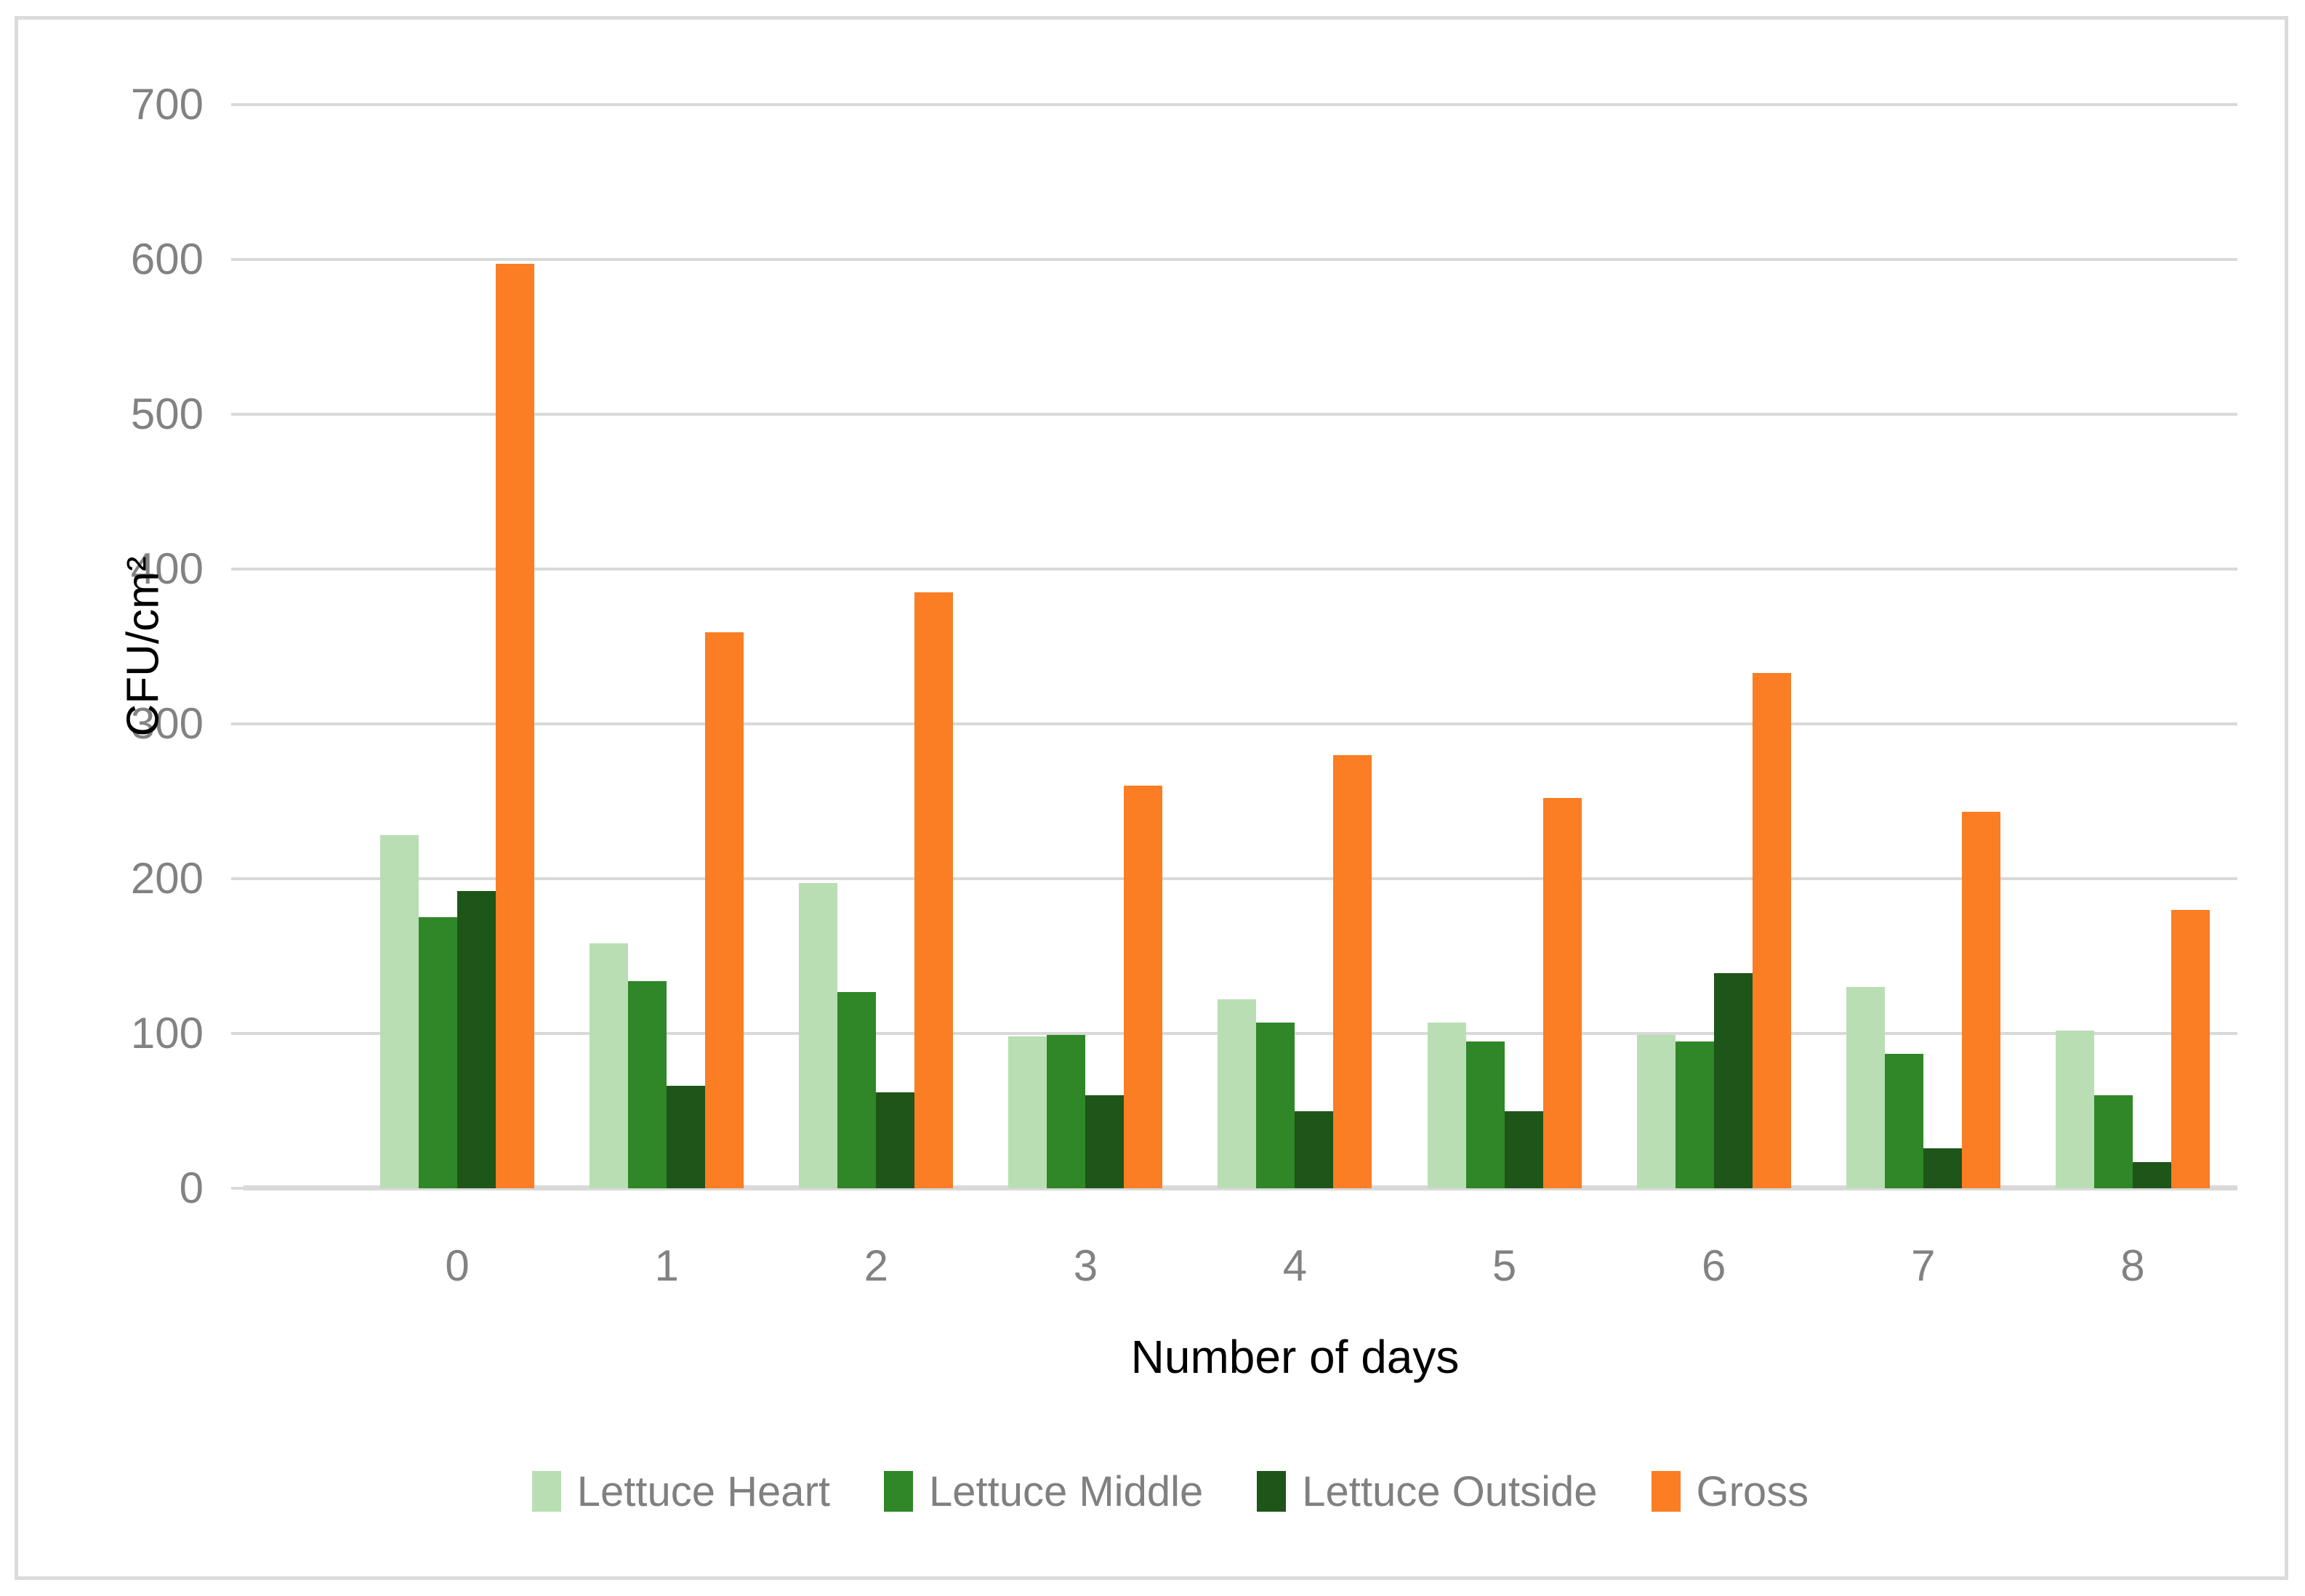 The height and width of the screenshot is (1596, 2305). Describe the element at coordinates (191, 1188) in the screenshot. I see `y-tick-label-0: 0` at that location.